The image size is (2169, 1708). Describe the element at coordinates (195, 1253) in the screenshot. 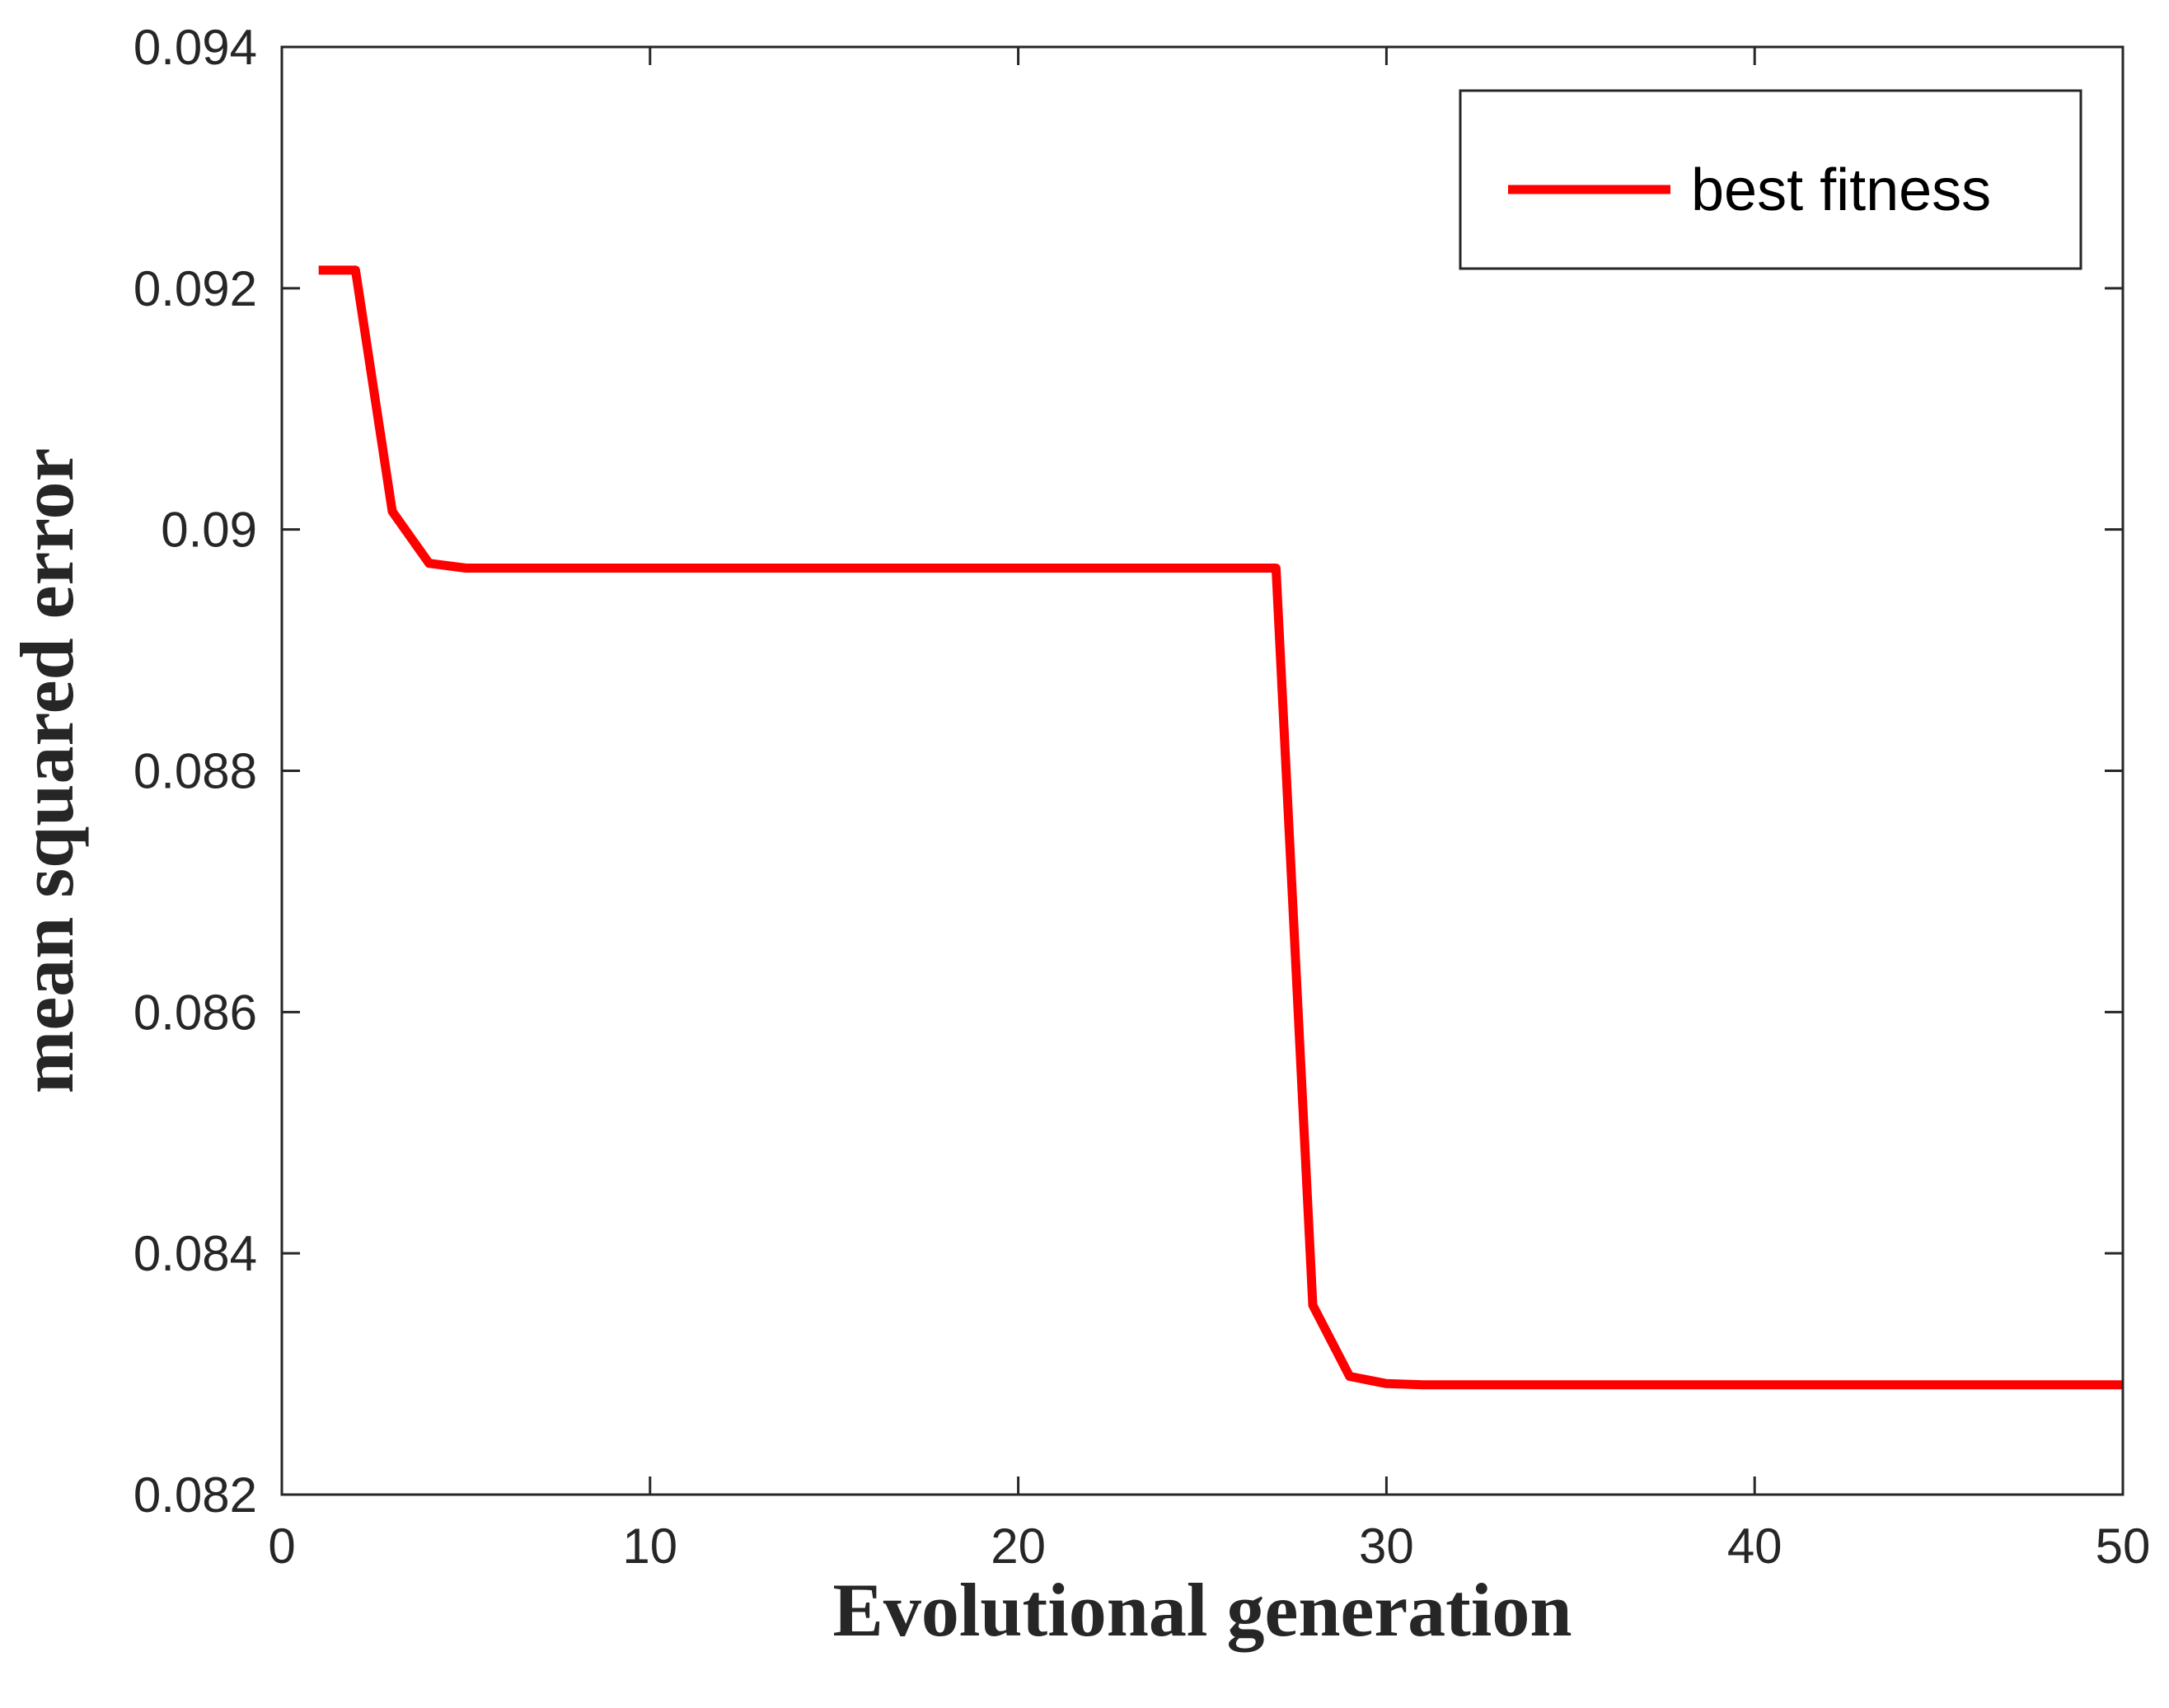

I see `y-tick-label: 0.084` at that location.